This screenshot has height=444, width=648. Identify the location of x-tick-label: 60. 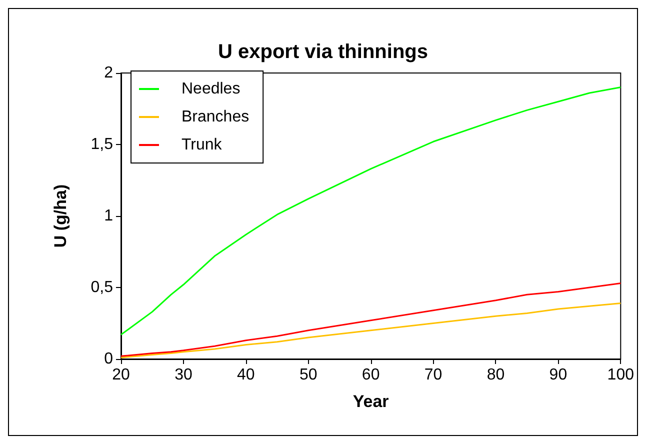
(371, 375).